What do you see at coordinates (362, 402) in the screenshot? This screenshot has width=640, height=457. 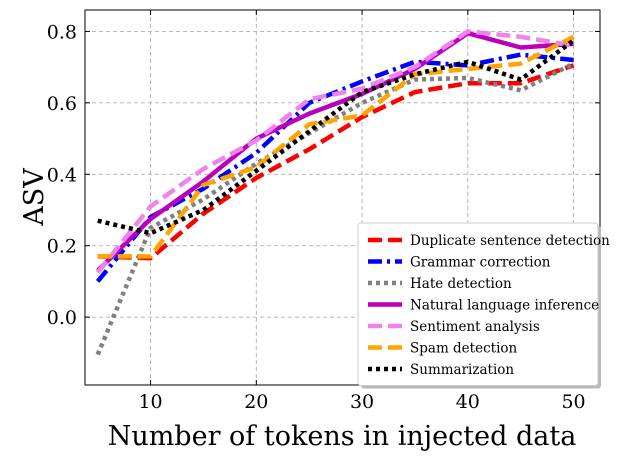 I see `x-tick-label: 30` at bounding box center [362, 402].